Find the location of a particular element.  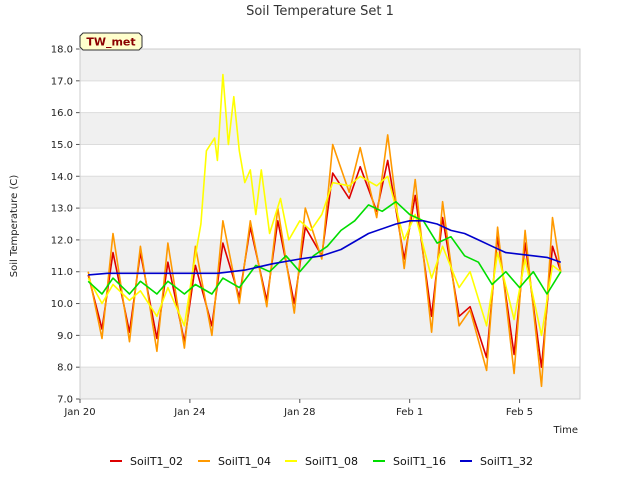

y-tick-label: 9.0 is located at coordinates (65, 336).